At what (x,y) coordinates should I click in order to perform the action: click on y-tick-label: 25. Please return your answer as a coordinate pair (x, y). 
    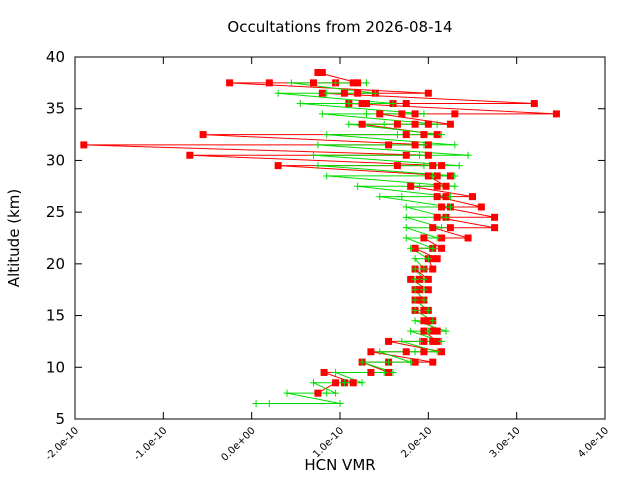
    Looking at the image, I should click on (55, 212).